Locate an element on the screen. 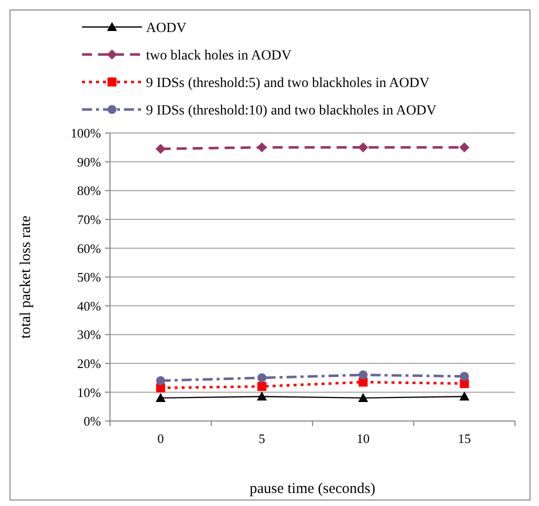 The image size is (539, 506). y-tick-label: 0% is located at coordinates (93, 421).